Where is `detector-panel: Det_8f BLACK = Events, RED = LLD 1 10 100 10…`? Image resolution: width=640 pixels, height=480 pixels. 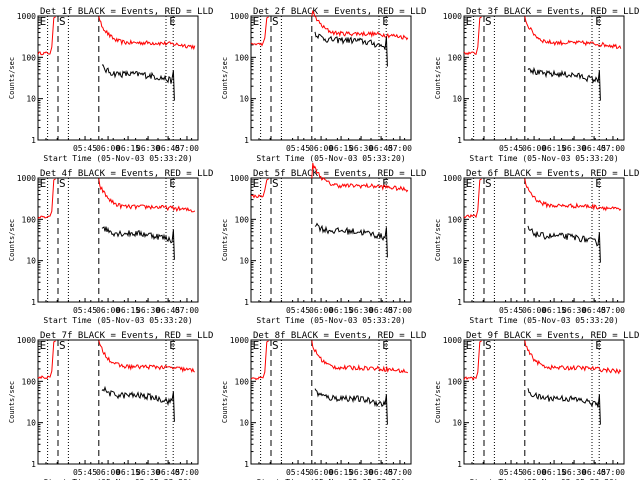
detector-panel: Det_8f BLACK = Events, RED = LLD 1 10 100 10… is located at coordinates (323, 405).